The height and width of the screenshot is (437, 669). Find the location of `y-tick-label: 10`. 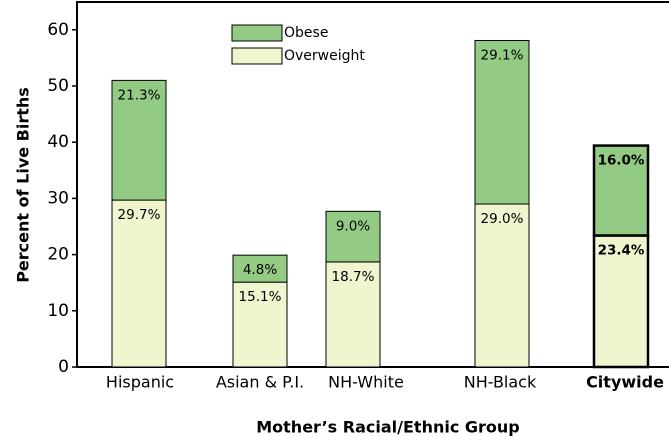

y-tick-label: 10 is located at coordinates (58, 311).